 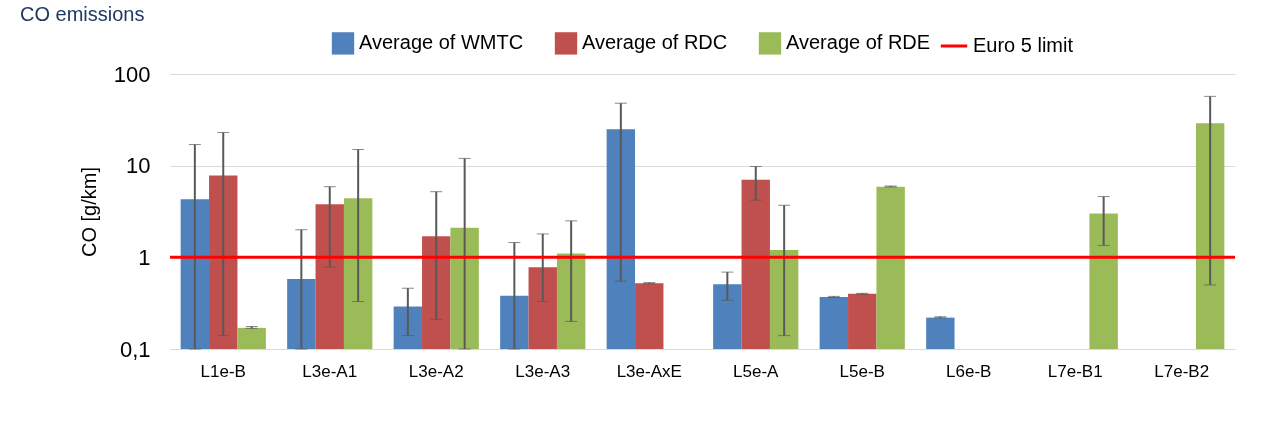 I want to click on y-tick-label: 1, so click(x=144, y=257).